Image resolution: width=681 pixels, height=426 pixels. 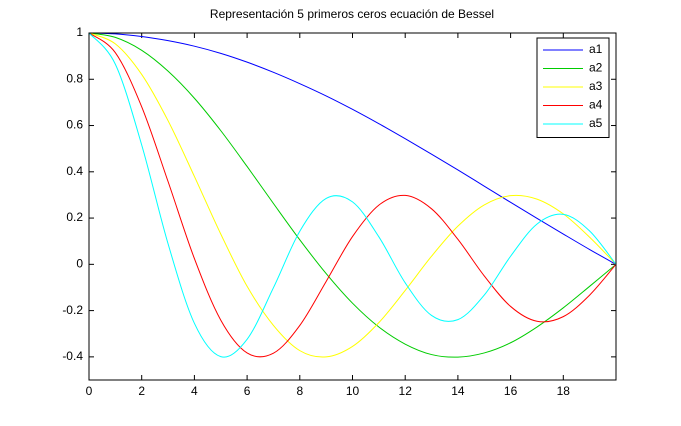 I want to click on legend-label: a2, so click(x=596, y=68).